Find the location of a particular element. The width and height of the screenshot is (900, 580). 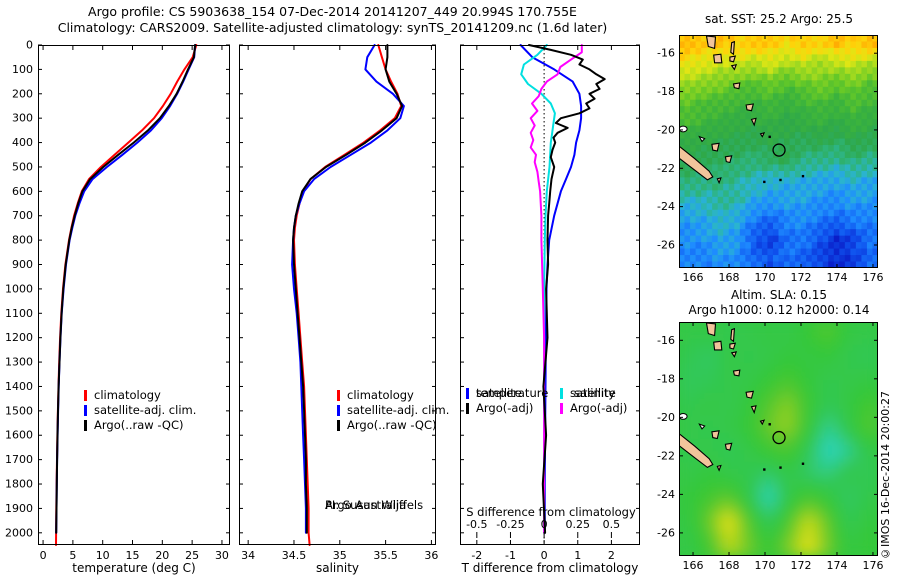

s-tick-label: 0.25 is located at coordinates (578, 524).